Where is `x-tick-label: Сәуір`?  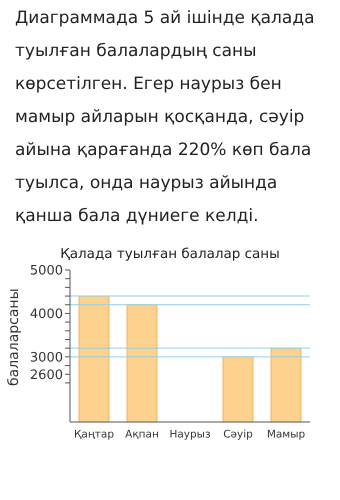 x-tick-label: Сәуір is located at coordinates (238, 434).